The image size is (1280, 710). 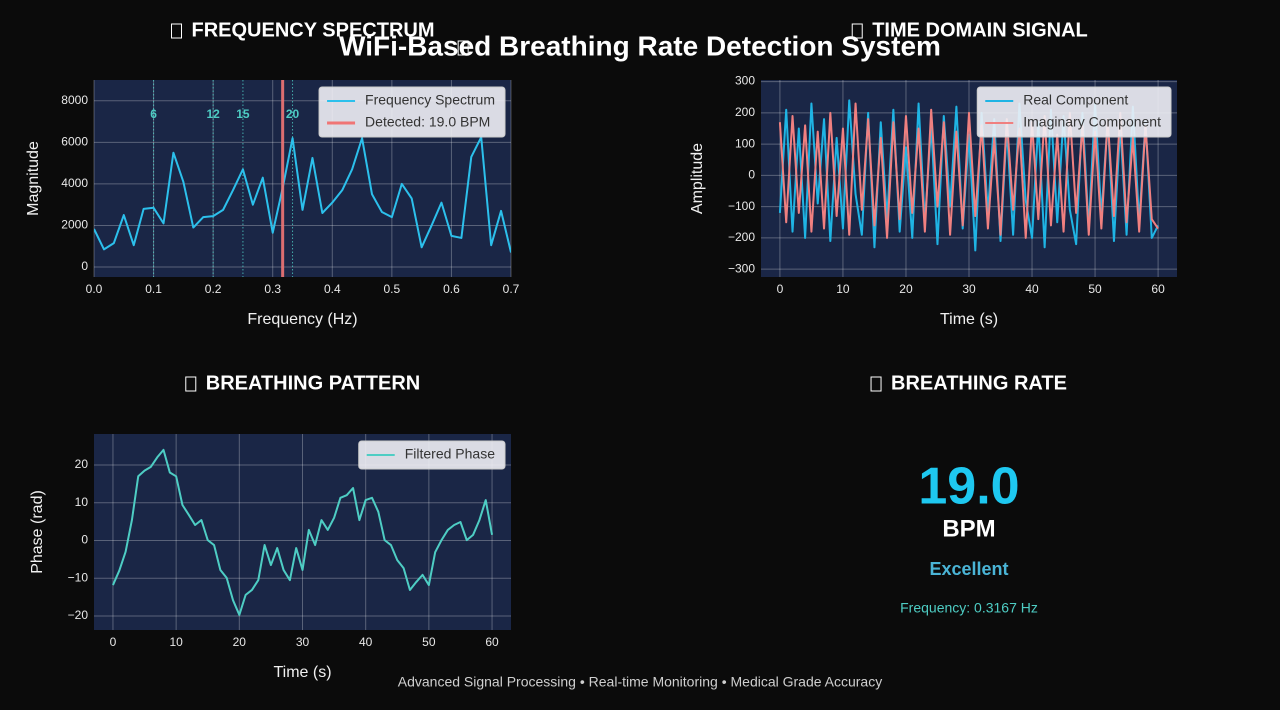 I want to click on legend-label: Detected: 19.0 BPM, so click(x=427, y=122).